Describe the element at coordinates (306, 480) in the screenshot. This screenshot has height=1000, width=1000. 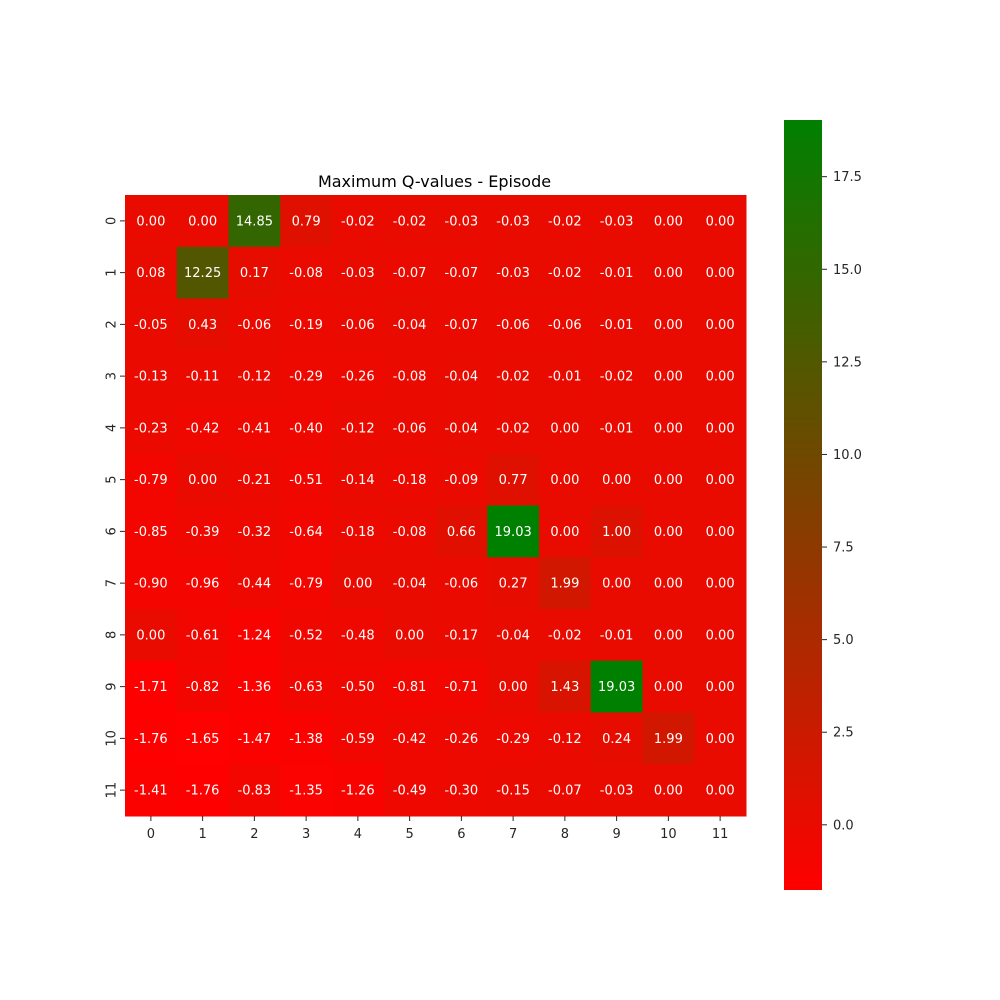
I see `cell-value-label: -0.51` at that location.